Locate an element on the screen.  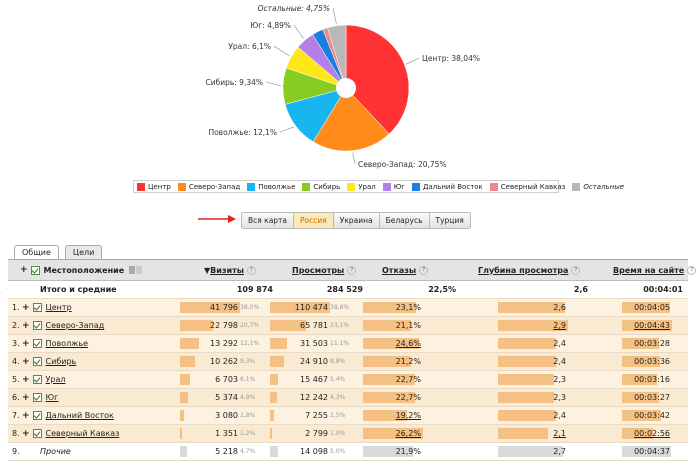
legend-item: Юг is located at coordinates (393, 186).